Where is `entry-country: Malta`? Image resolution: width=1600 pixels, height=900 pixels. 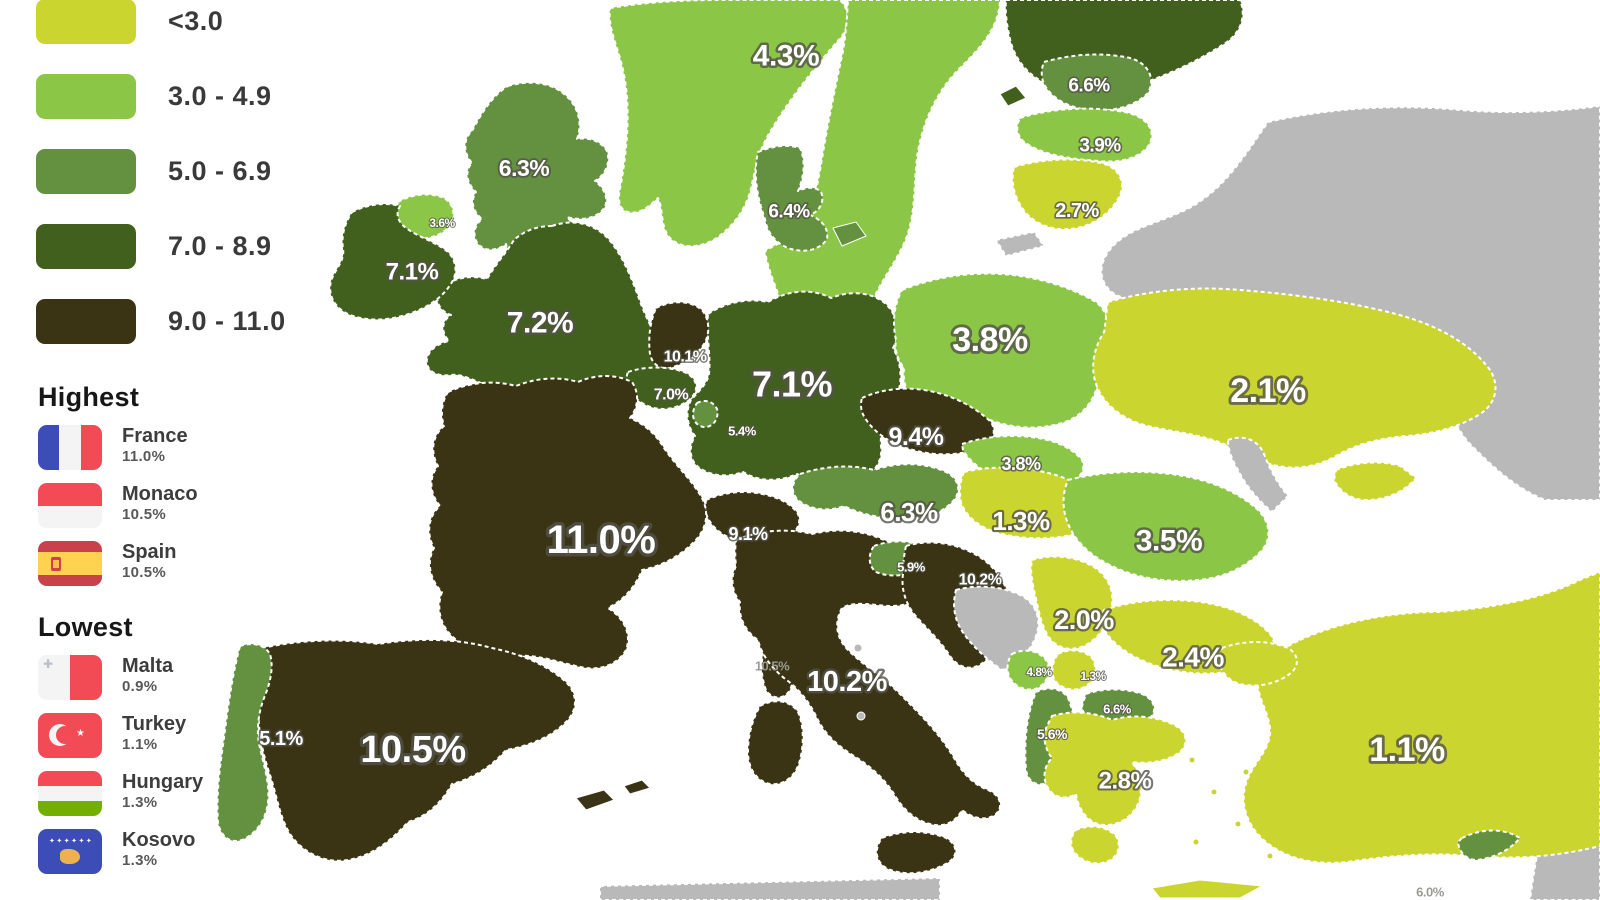
entry-country: Malta is located at coordinates (148, 666).